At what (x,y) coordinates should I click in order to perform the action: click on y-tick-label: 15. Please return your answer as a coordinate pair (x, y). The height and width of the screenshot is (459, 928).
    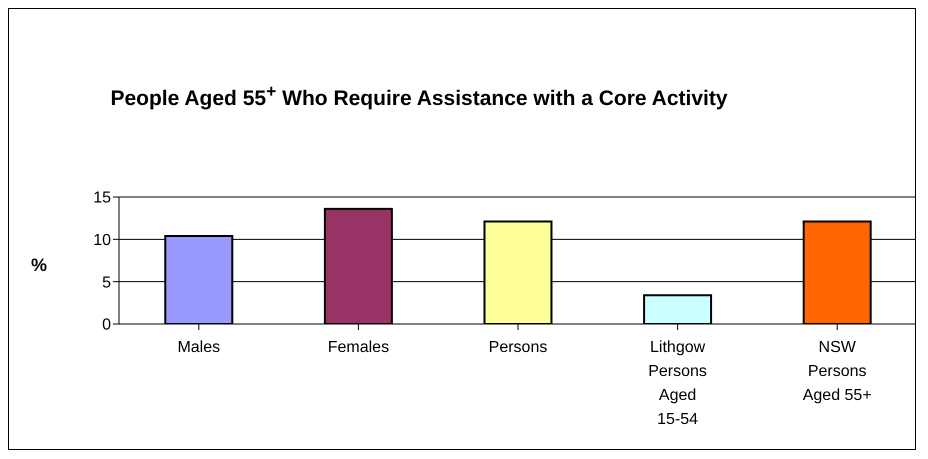
    Looking at the image, I should click on (102, 198).